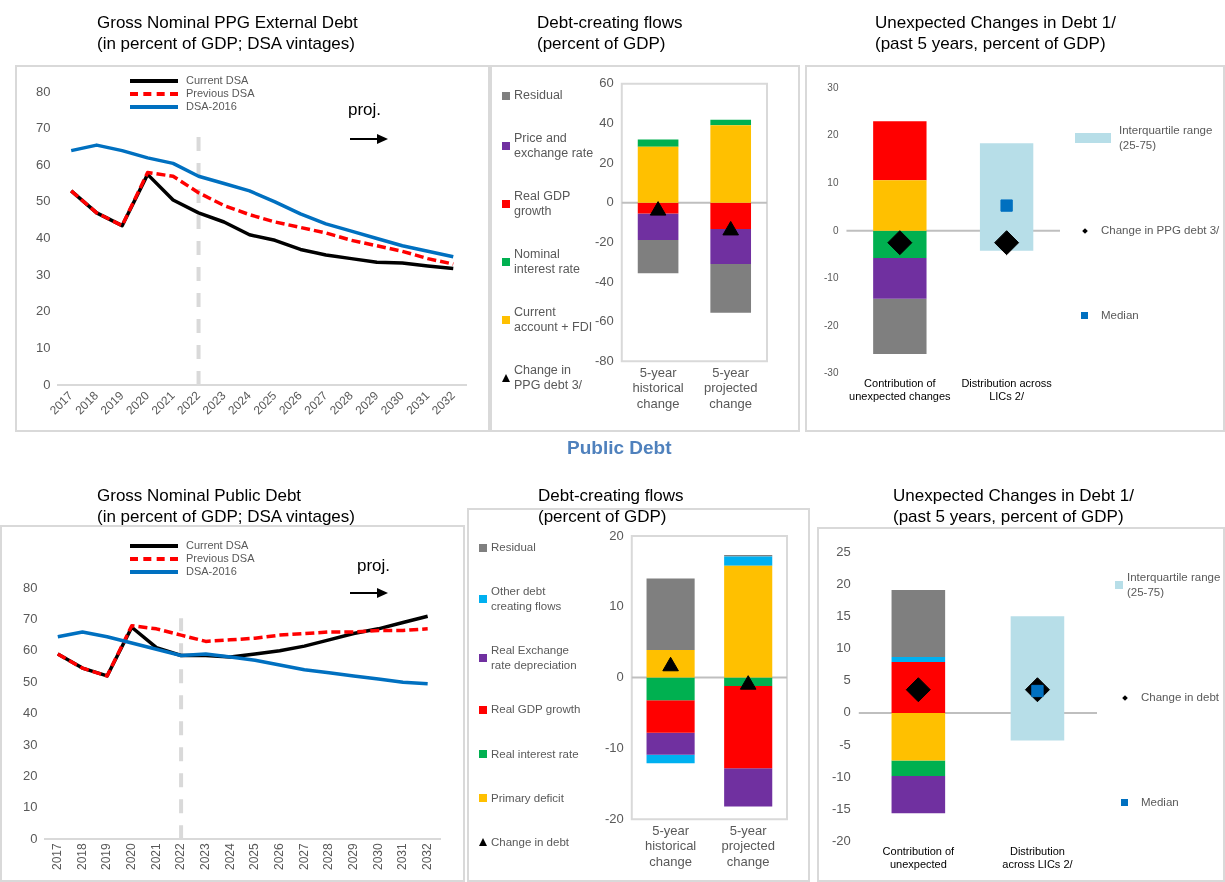 The height and width of the screenshot is (882, 1225). What do you see at coordinates (900, 390) in the screenshot?
I see `x-tick-label: Contribution of unexpected changes` at bounding box center [900, 390].